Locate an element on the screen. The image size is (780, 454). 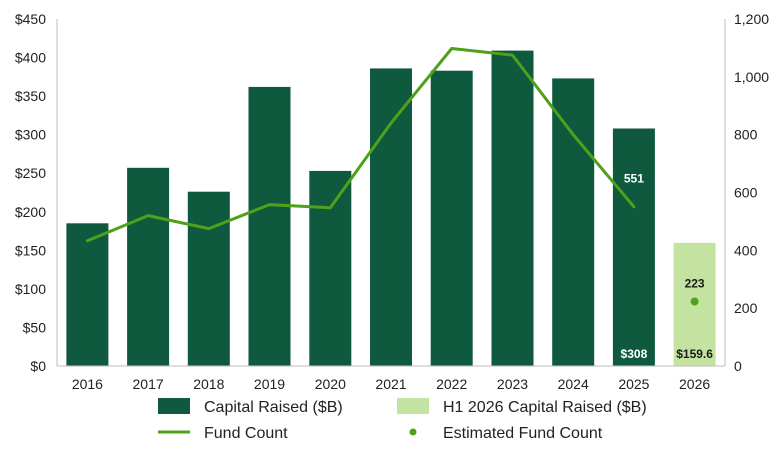
right-axis-tick-label: 1,200 is located at coordinates (751, 19).